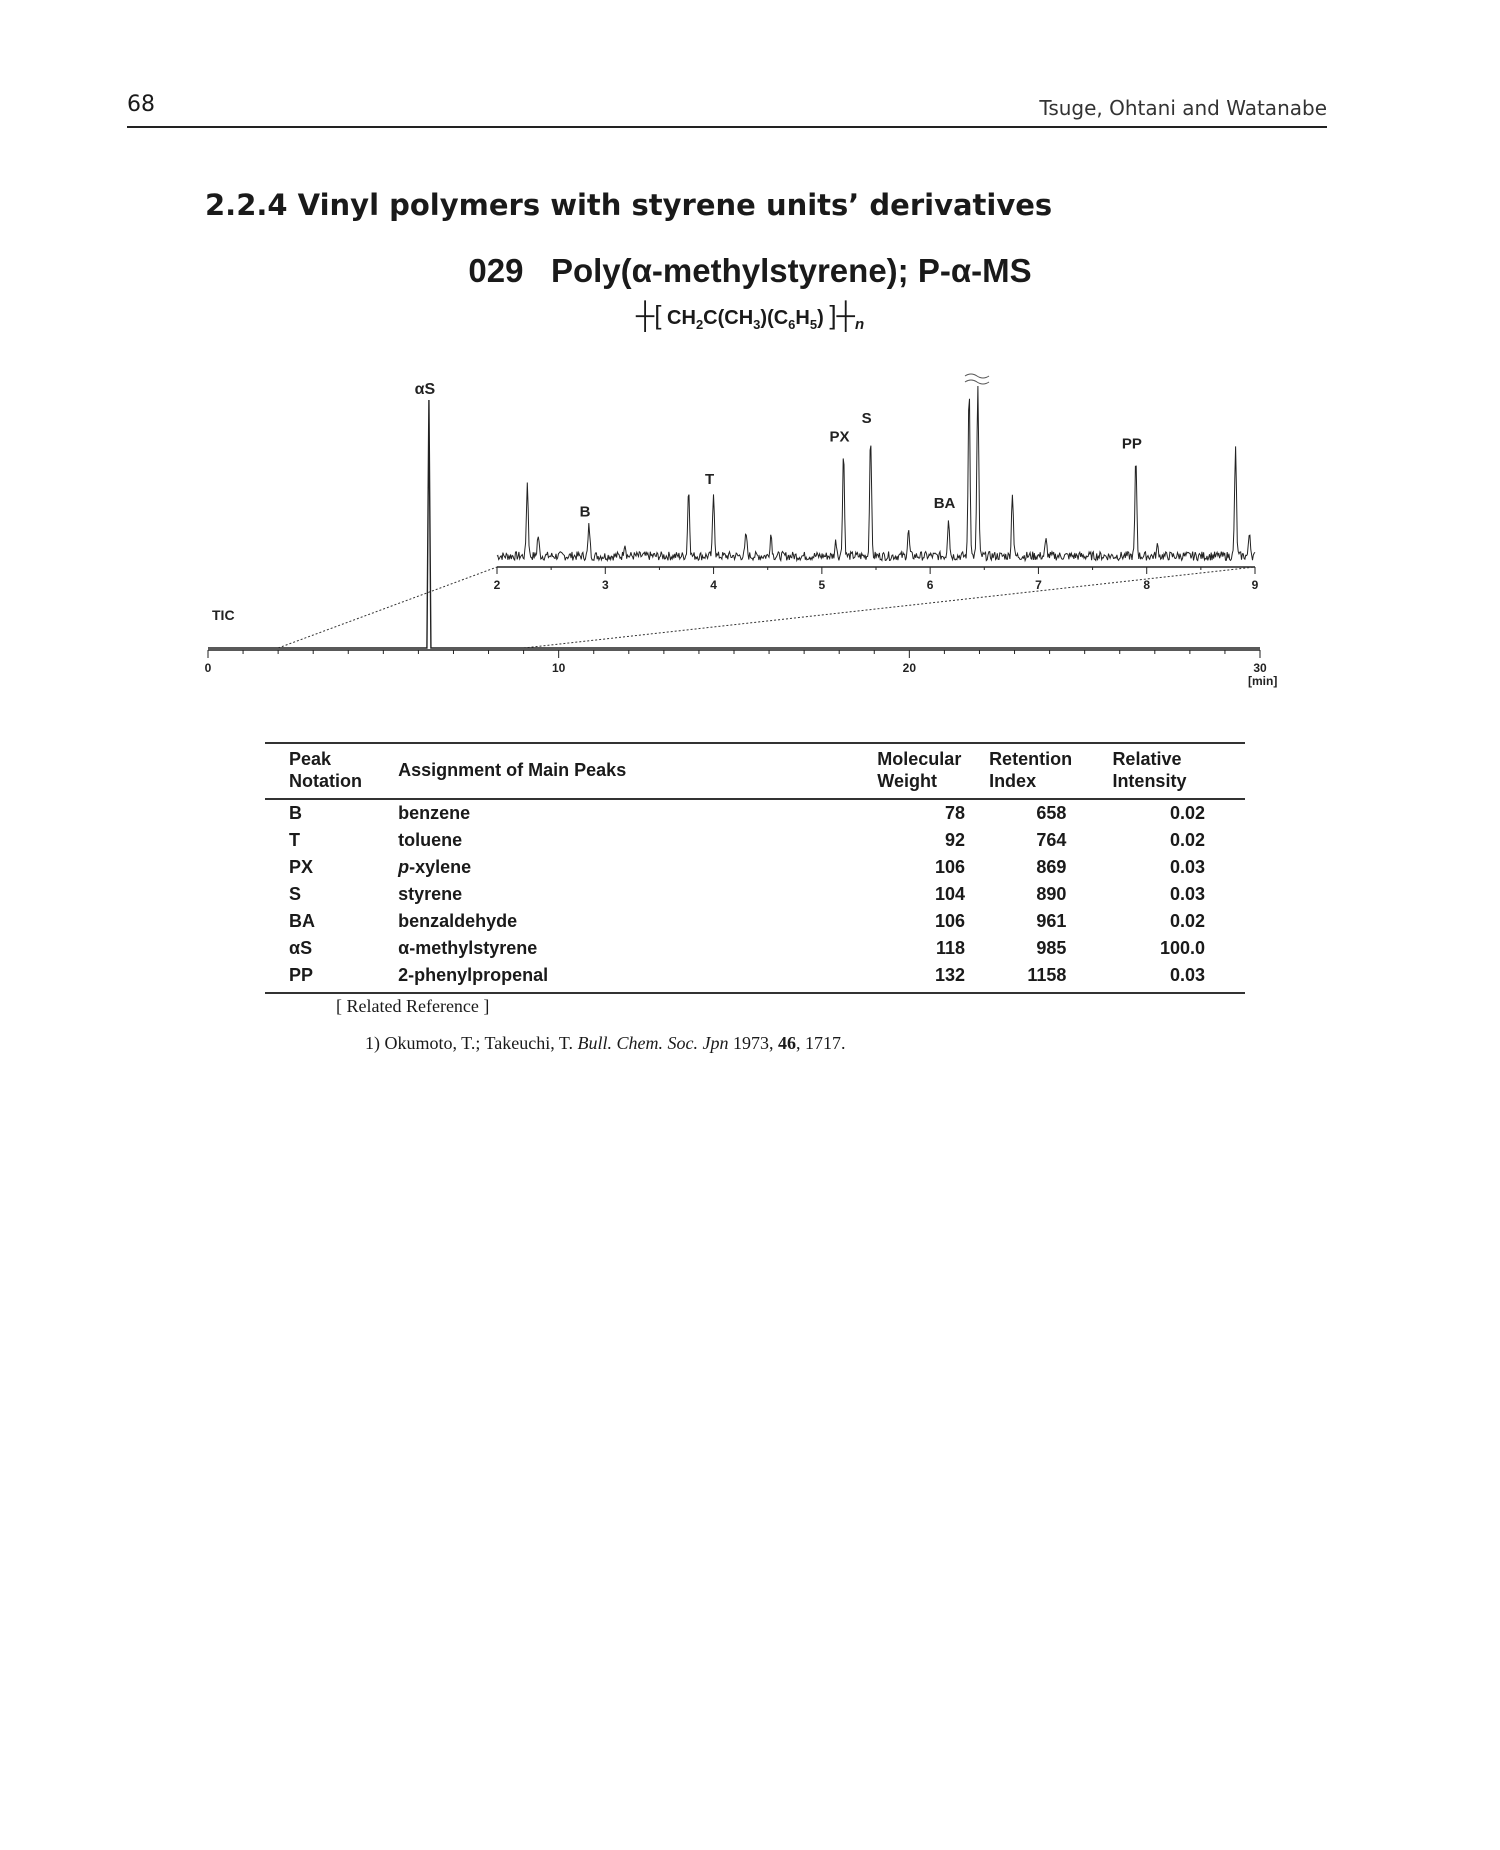 The height and width of the screenshot is (1850, 1500). What do you see at coordinates (840, 437) in the screenshot?
I see `peak-label: PX` at bounding box center [840, 437].